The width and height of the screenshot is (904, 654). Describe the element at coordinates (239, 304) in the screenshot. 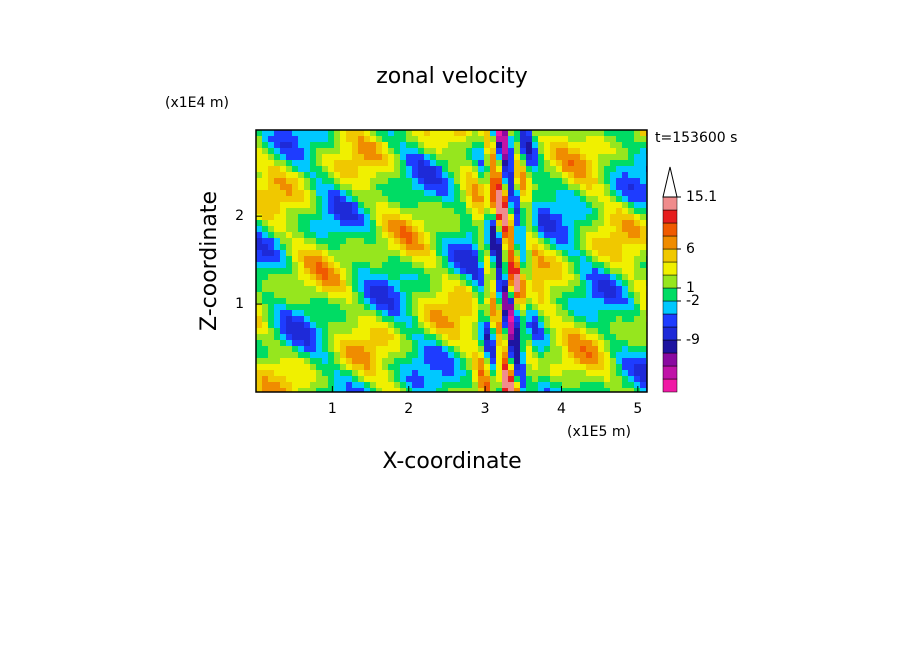

I see `y-tick-label: 1` at that location.